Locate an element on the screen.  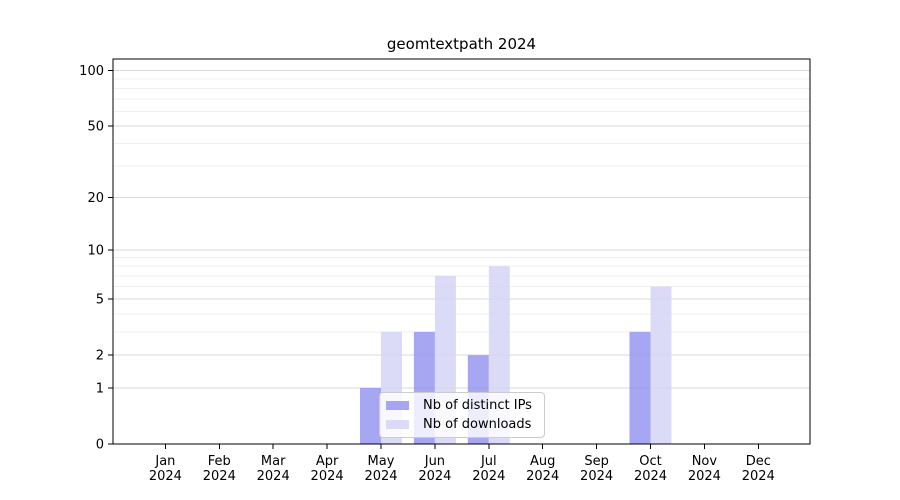
x-tick-label: Mar 2024 is located at coordinates (273, 469).